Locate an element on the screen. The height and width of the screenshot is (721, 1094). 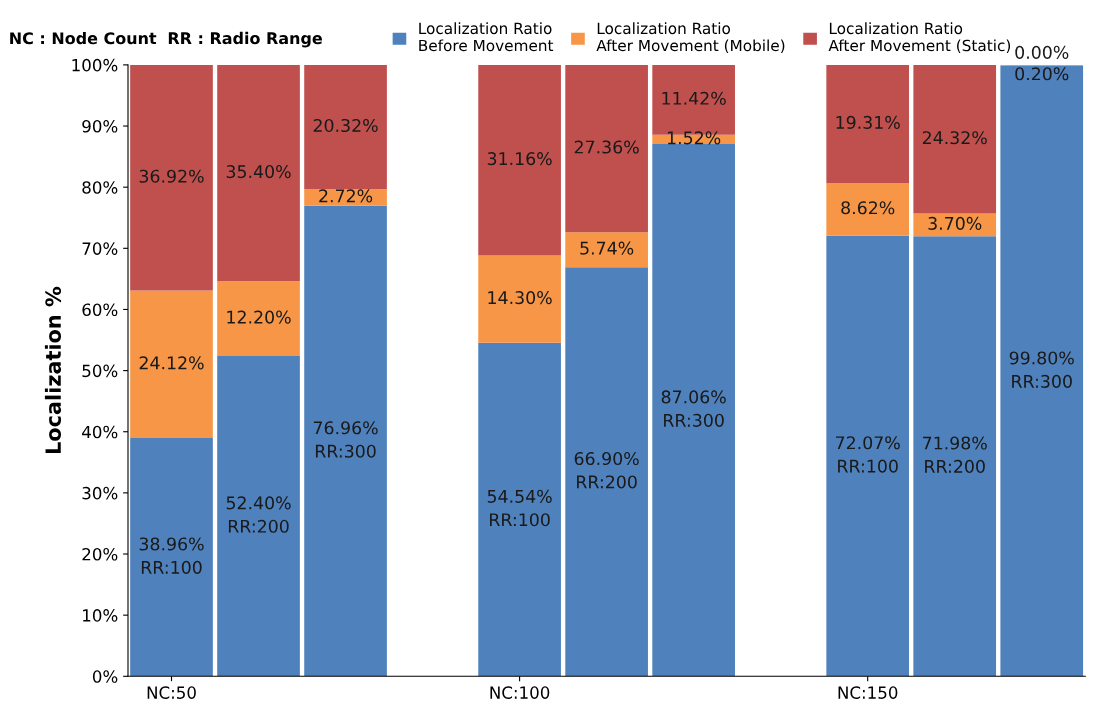
y-tick-label: 20% is located at coordinates (100, 554).